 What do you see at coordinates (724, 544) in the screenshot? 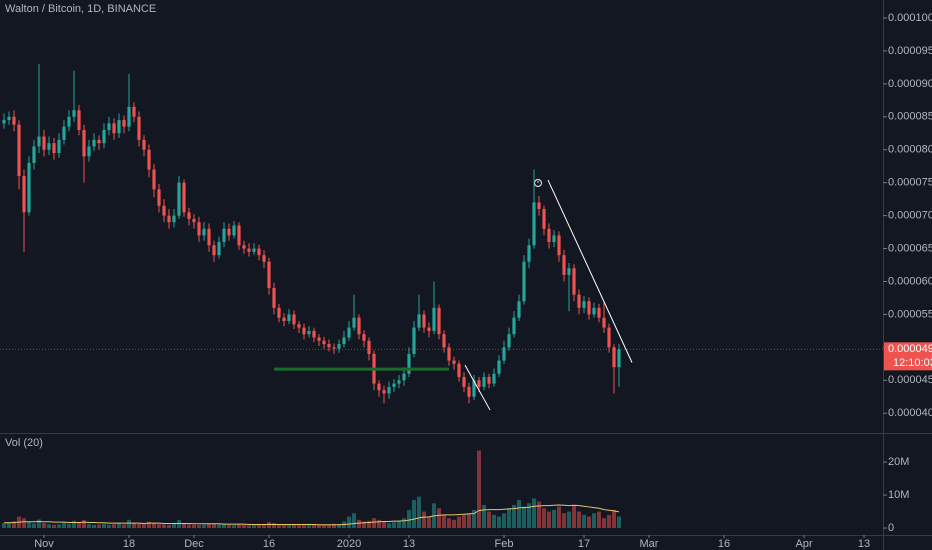
I see `x-tick-label: 16` at bounding box center [724, 544].